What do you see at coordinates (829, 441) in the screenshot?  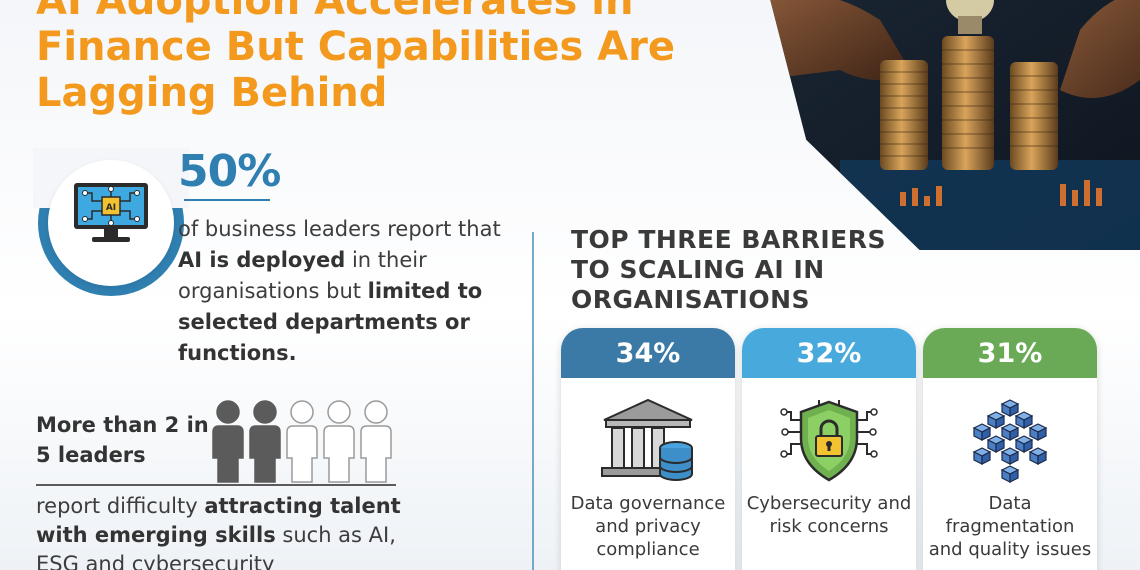 I see `shield-lock-icon` at bounding box center [829, 441].